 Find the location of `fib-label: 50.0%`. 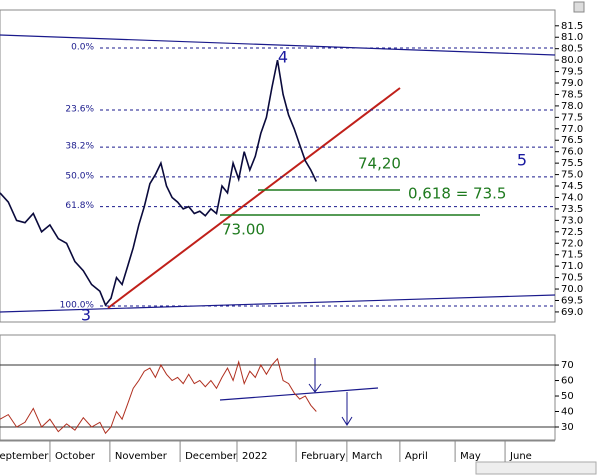

fib-label: 50.0% is located at coordinates (79, 176).